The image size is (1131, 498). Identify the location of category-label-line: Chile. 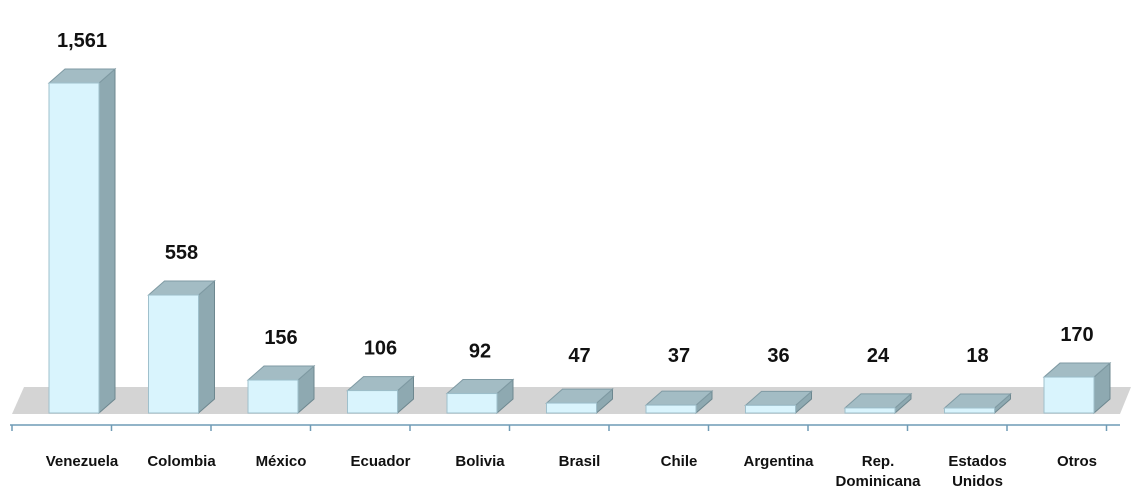
(679, 461).